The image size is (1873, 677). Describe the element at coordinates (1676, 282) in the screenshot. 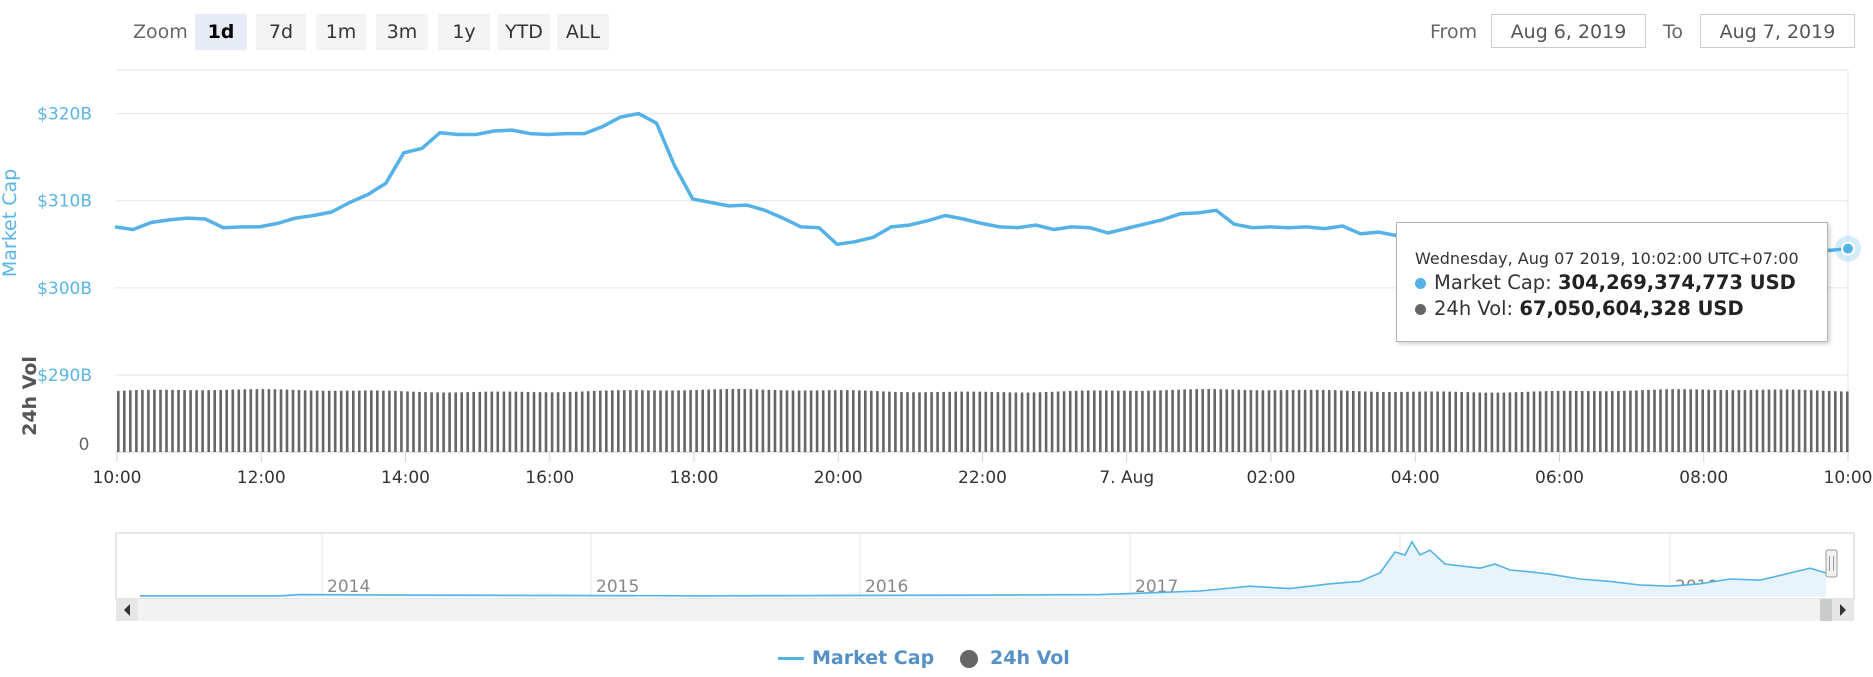

I see `tooltip-market-cap-value: 304,269,374,773 USD` at that location.